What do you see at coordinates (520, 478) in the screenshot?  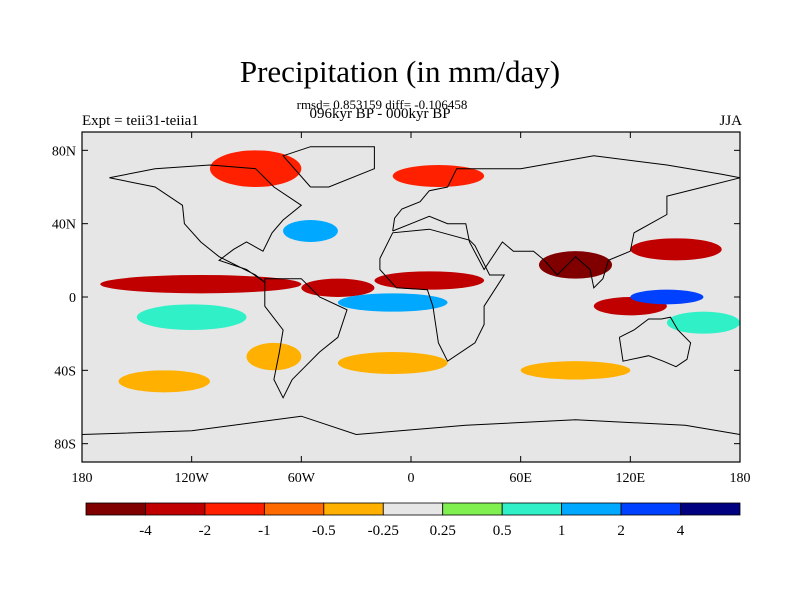 I see `x-tick-label: 60E` at bounding box center [520, 478].